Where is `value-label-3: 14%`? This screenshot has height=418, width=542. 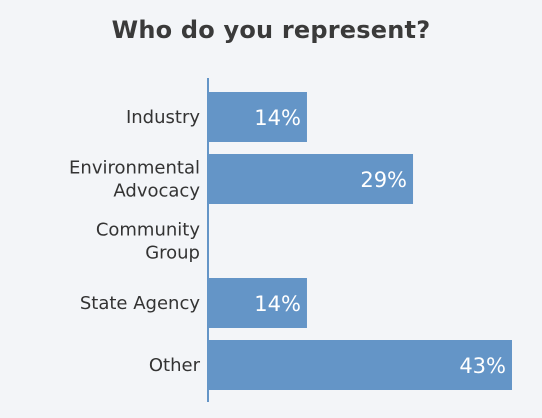 value-label-3: 14% is located at coordinates (277, 304).